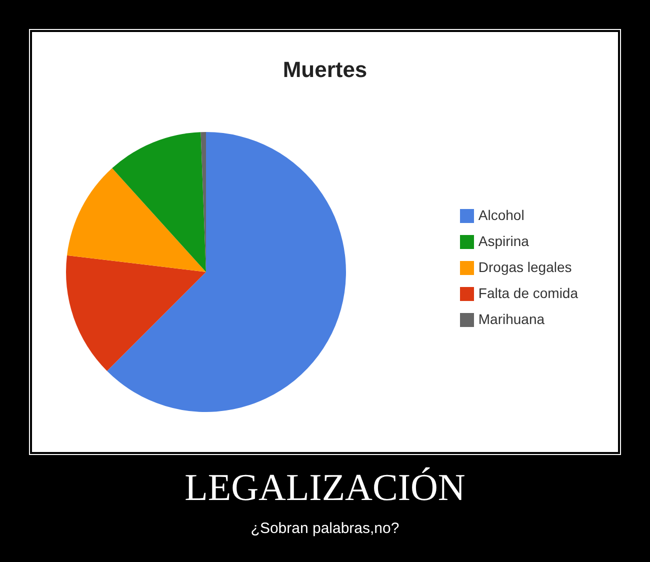 The image size is (650, 562). I want to click on legend-label: Alcohol, so click(501, 215).